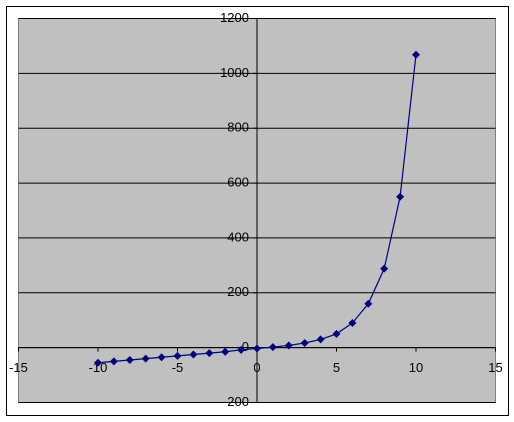 Image resolution: width=514 pixels, height=422 pixels. What do you see at coordinates (18, 367) in the screenshot?
I see `x-tick-label: -15` at bounding box center [18, 367].